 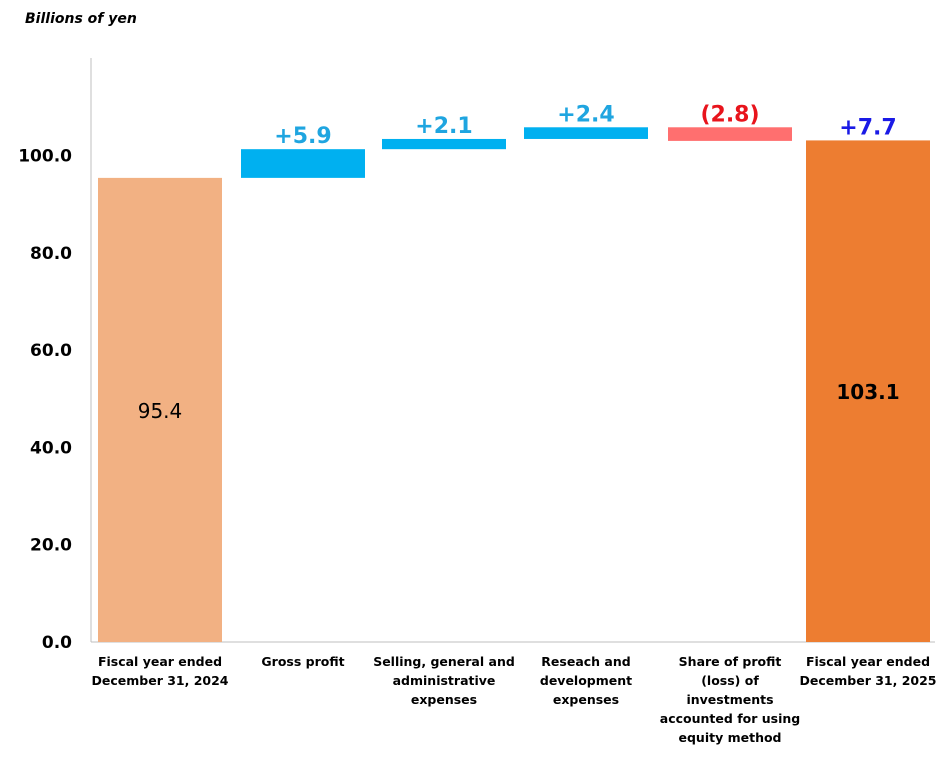 What do you see at coordinates (585, 114) in the screenshot?
I see `change-value-label: +2.4` at bounding box center [585, 114].